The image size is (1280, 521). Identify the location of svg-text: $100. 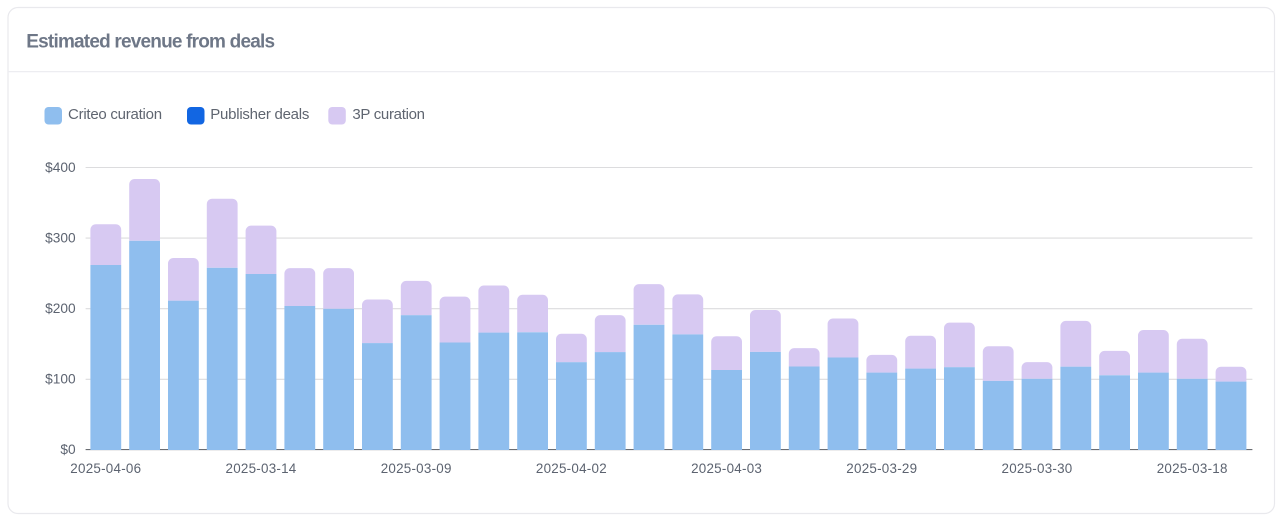
(60, 379).